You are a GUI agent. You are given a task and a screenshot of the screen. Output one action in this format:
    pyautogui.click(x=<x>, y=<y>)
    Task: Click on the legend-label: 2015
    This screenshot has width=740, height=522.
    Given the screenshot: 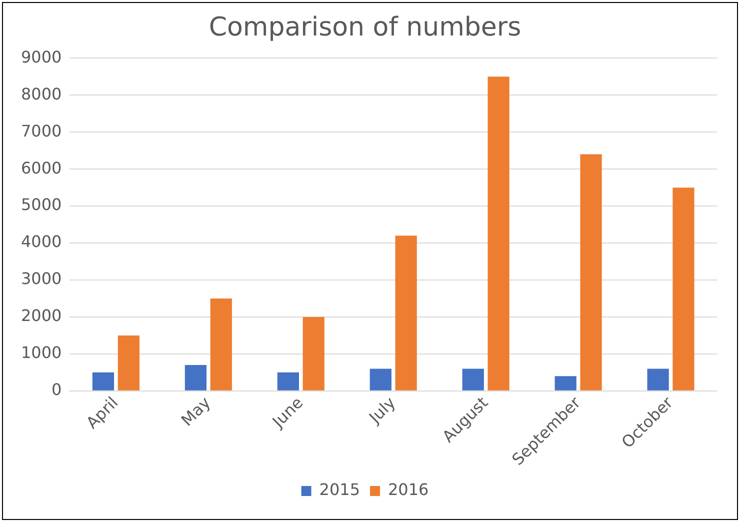 What is the action you would take?
    pyautogui.click(x=339, y=490)
    